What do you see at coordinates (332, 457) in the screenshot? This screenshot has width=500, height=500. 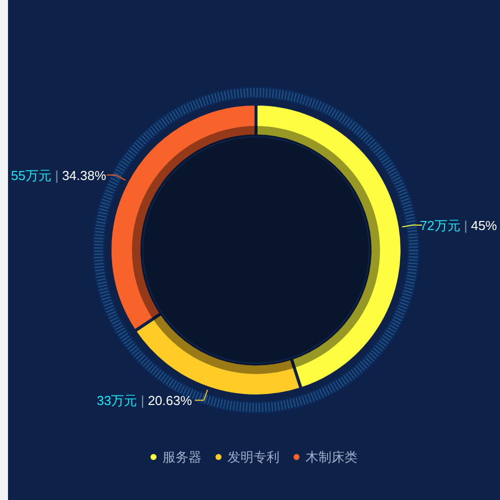 I see `legend-label: 木制床类` at bounding box center [332, 457].